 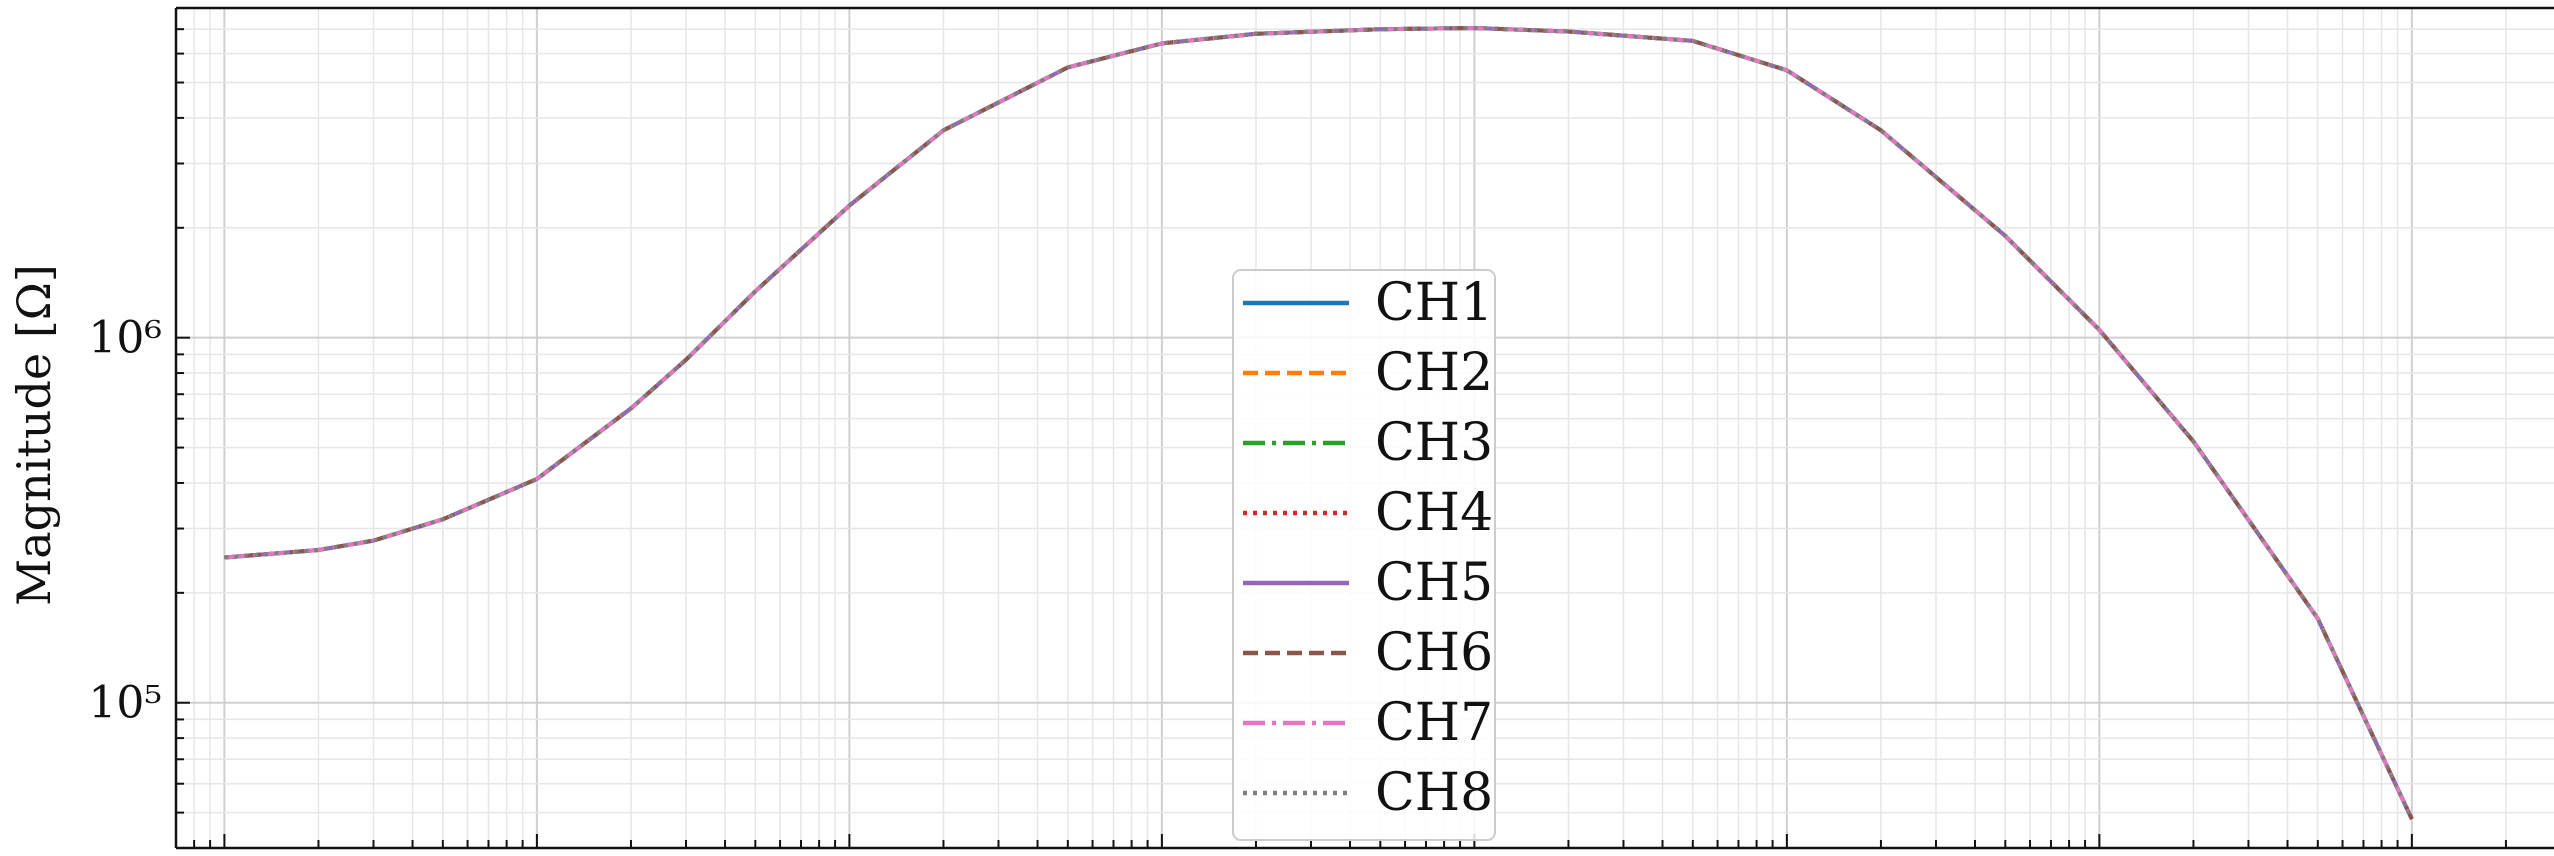 What do you see at coordinates (125, 703) in the screenshot?
I see `y-tick-label: 10⁵` at bounding box center [125, 703].